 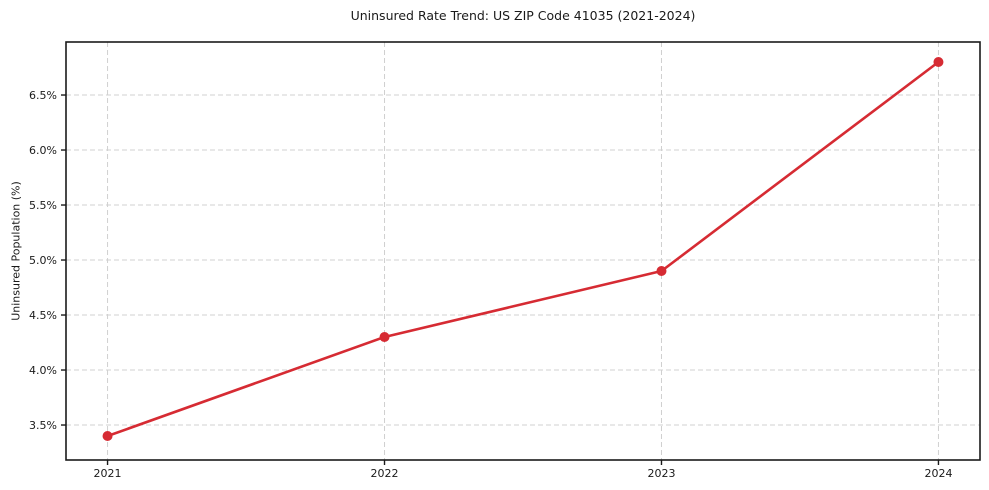 What do you see at coordinates (43, 150) in the screenshot?
I see `y-tick-label: 6.0%` at bounding box center [43, 150].